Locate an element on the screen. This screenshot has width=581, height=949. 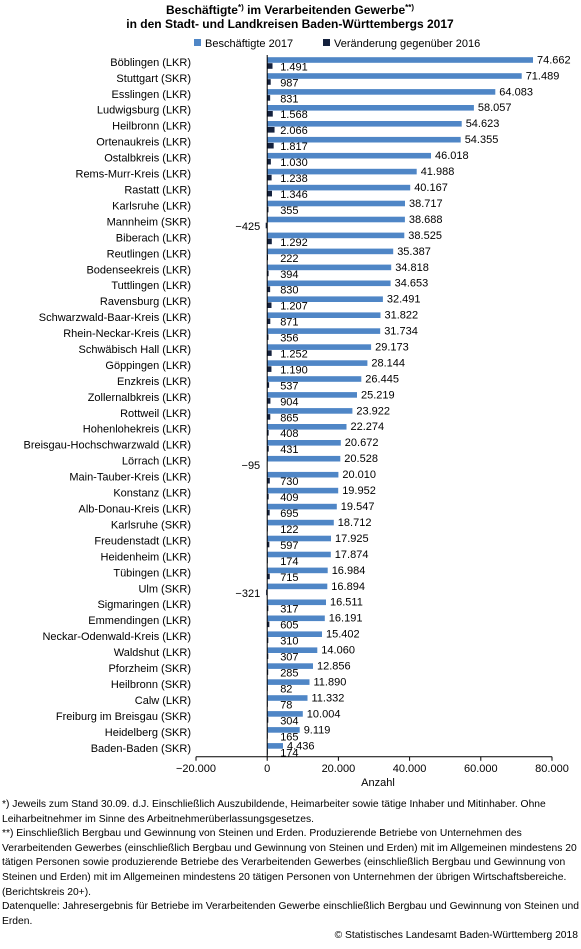
category-label: Böblingen (LKR) is located at coordinates (150, 63).